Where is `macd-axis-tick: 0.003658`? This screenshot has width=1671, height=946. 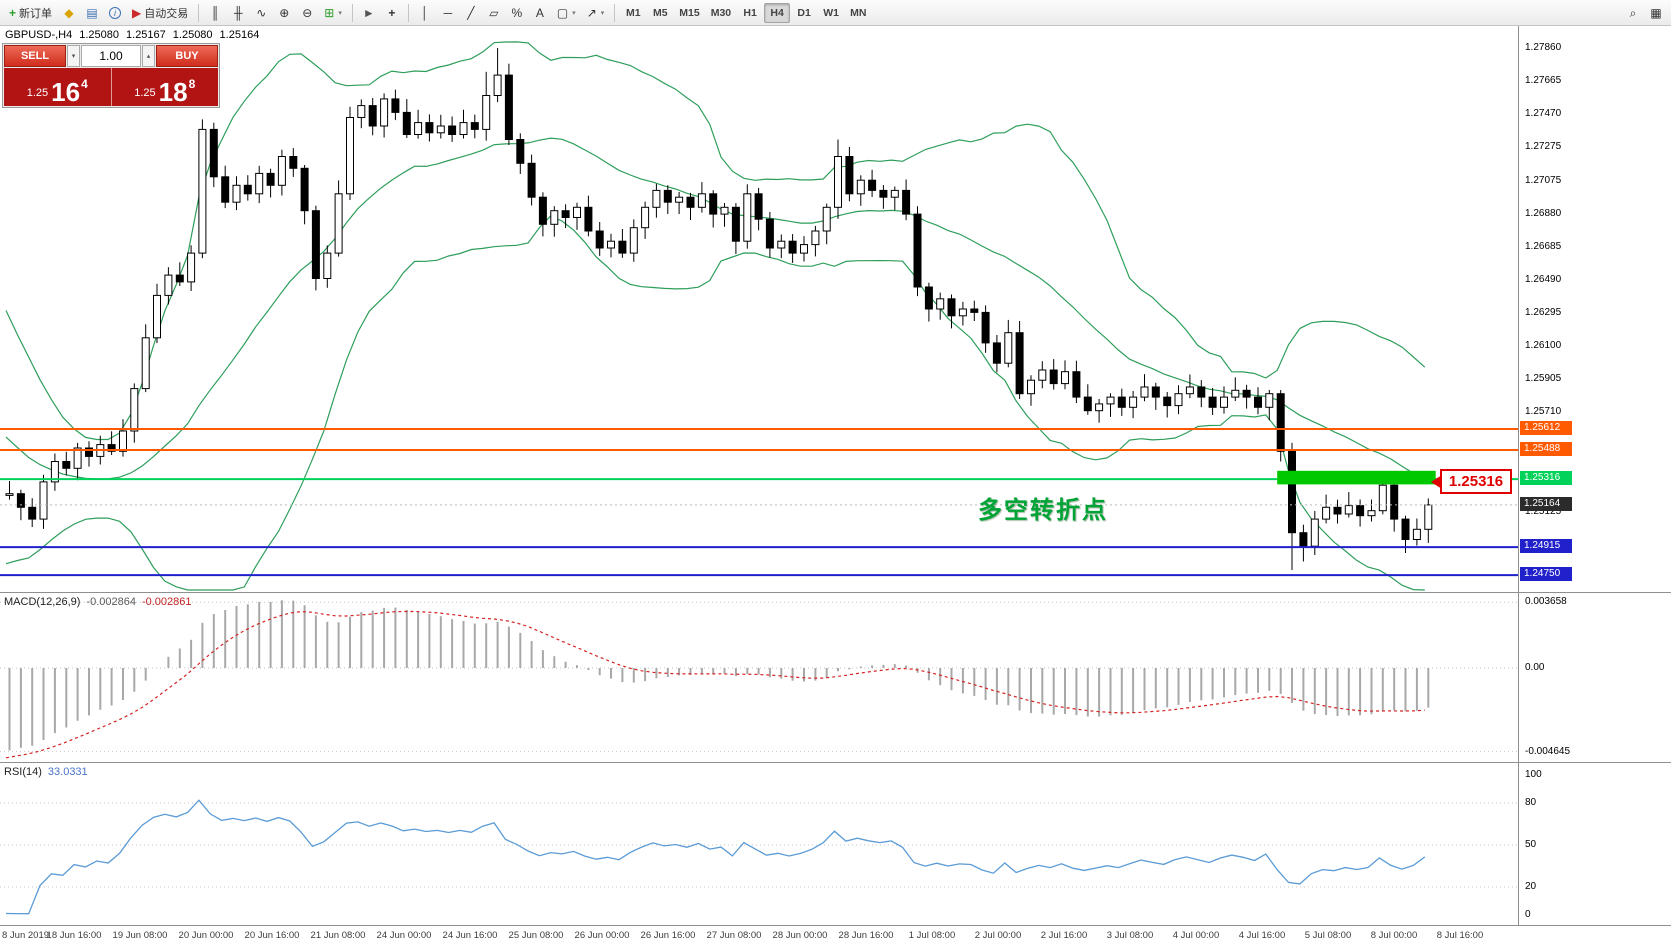 macd-axis-tick: 0.003658 is located at coordinates (1546, 602).